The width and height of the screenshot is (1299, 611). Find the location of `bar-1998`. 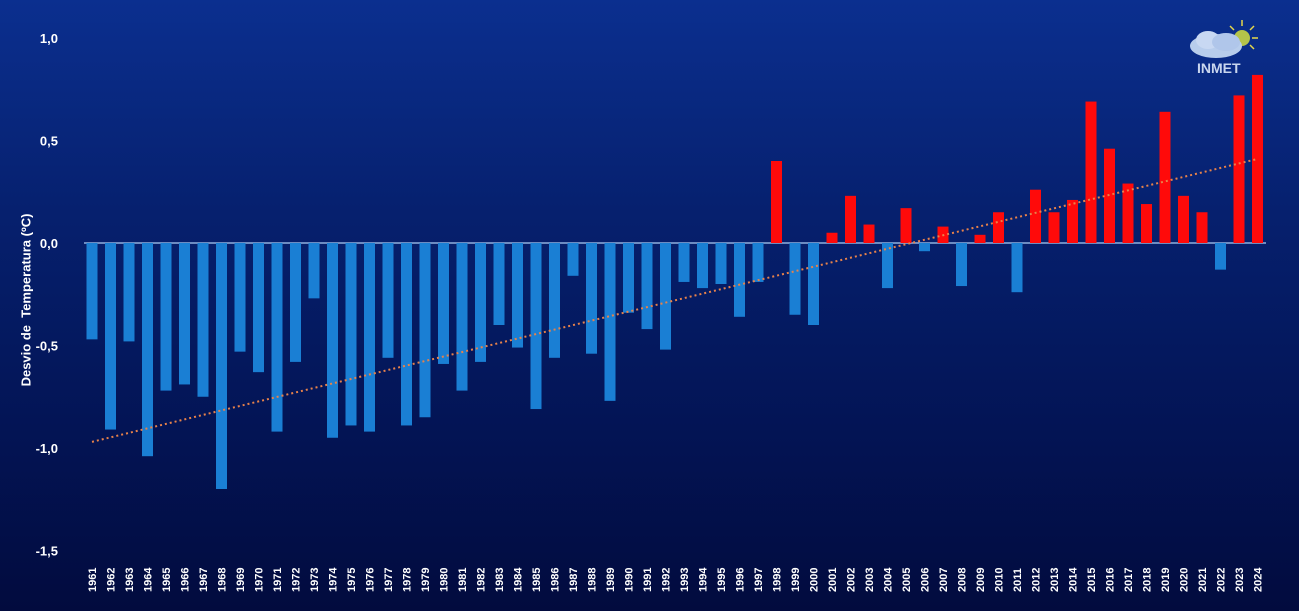

bar-1998 is located at coordinates (776, 202).